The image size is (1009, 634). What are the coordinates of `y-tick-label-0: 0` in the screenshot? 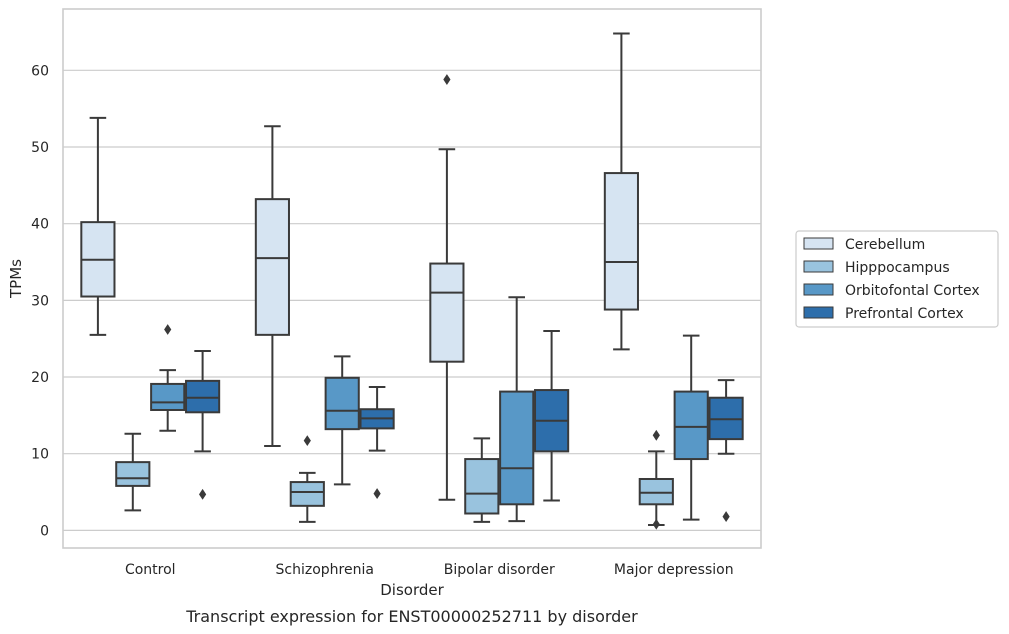 It's located at (44, 531).